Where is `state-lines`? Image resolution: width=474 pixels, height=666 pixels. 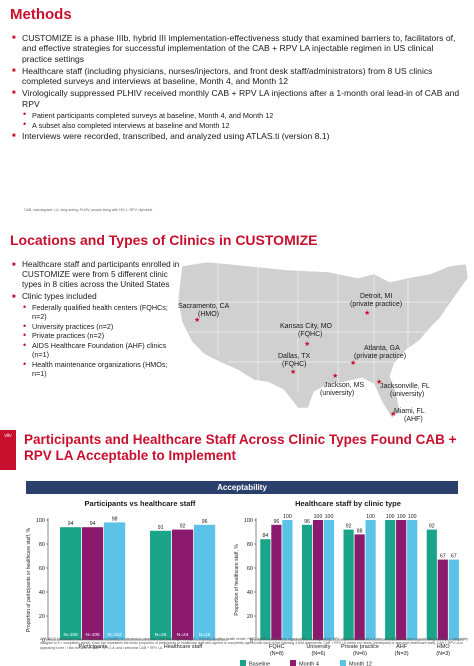 state-lines is located at coordinates (315, 328).